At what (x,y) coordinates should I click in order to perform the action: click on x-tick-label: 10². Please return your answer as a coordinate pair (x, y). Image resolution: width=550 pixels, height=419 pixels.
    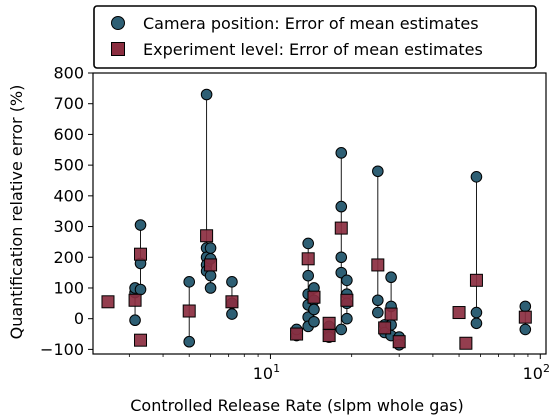
    Looking at the image, I should click on (536, 372).